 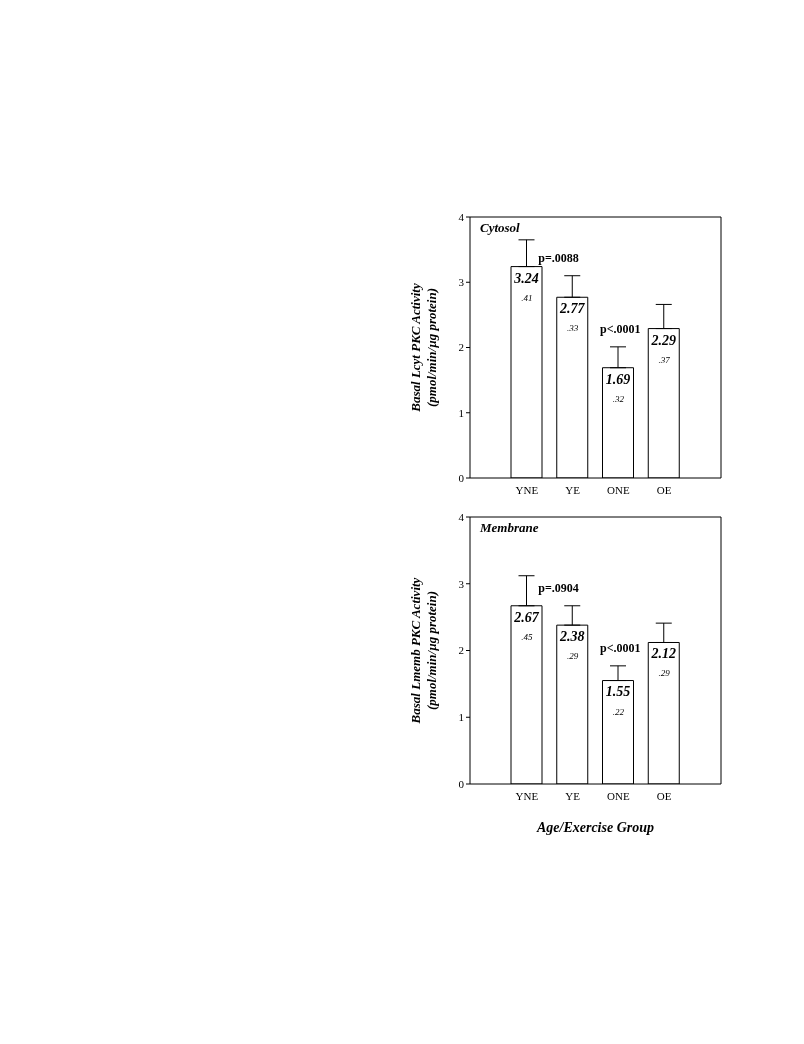 What do you see at coordinates (526, 278) in the screenshot?
I see `data-label: 3.24` at bounding box center [526, 278].